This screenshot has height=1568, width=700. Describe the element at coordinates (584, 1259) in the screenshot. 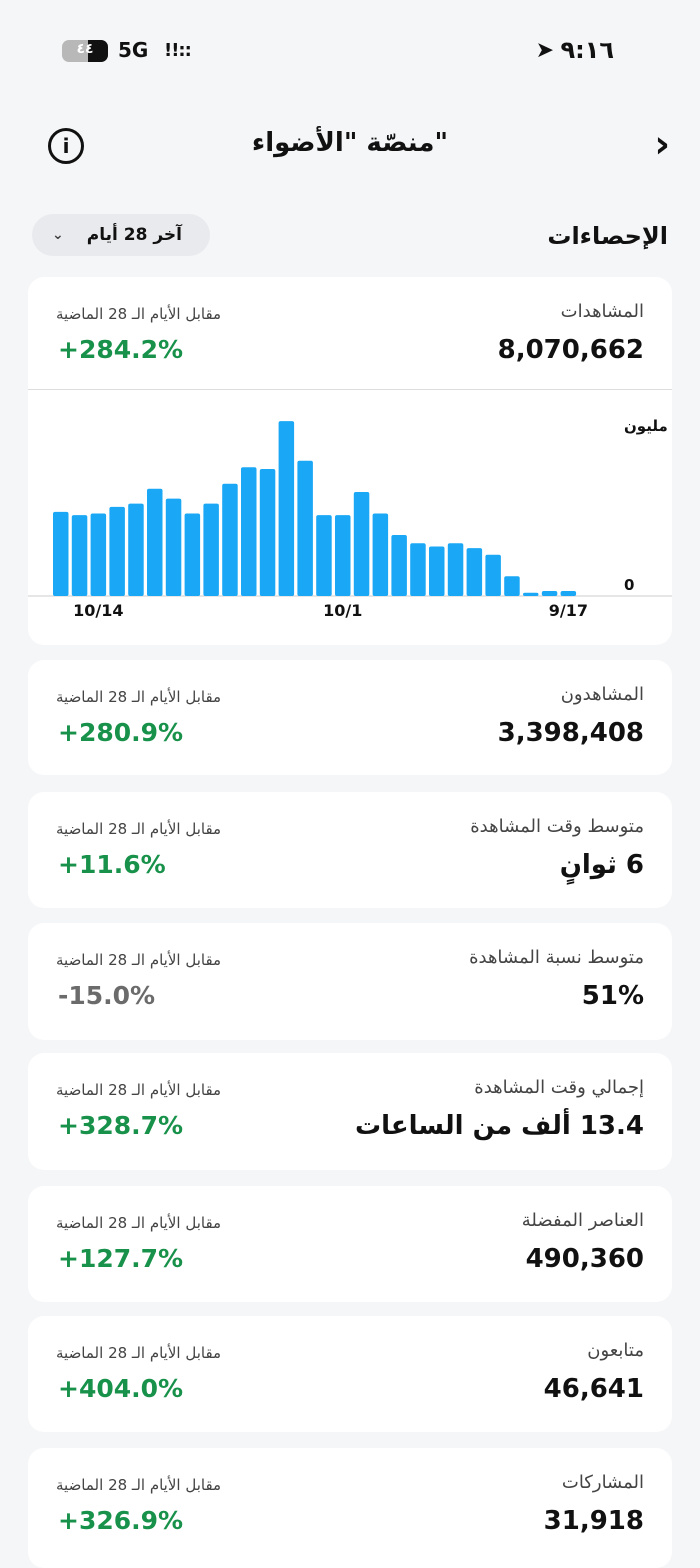

I see `metric-value: 490,360` at that location.